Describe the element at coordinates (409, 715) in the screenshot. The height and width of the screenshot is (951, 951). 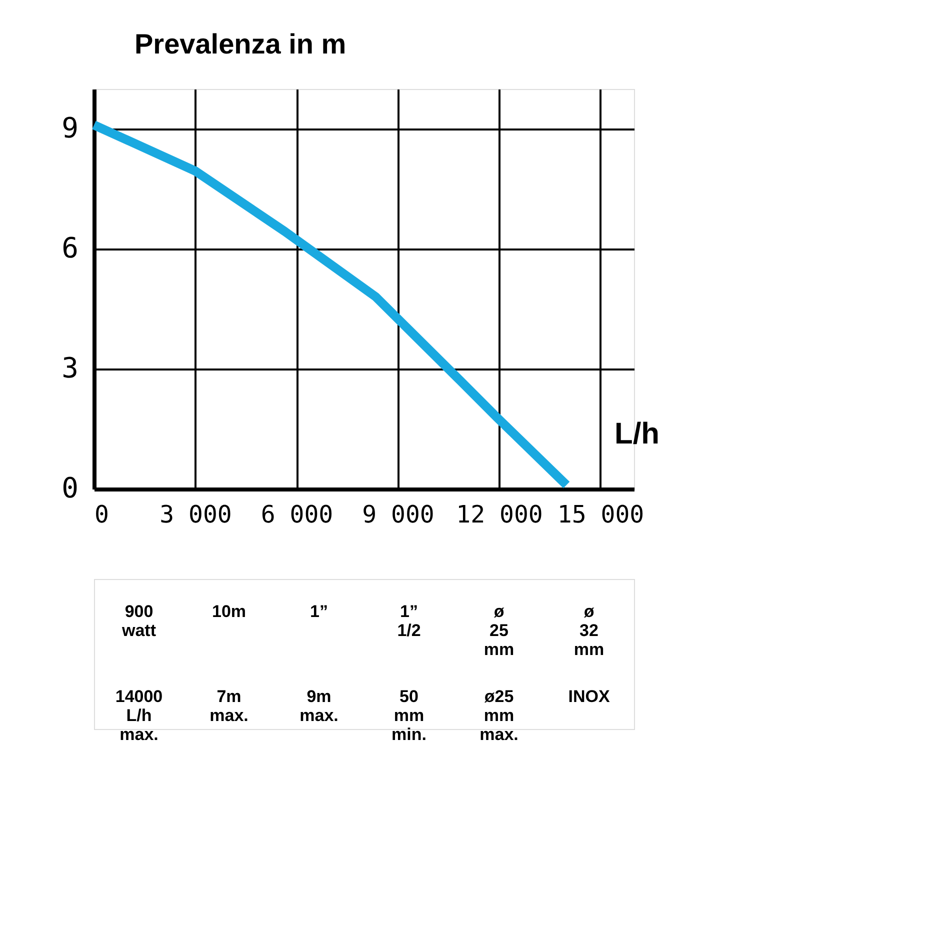
I see `text: 50 mm min.` at that location.